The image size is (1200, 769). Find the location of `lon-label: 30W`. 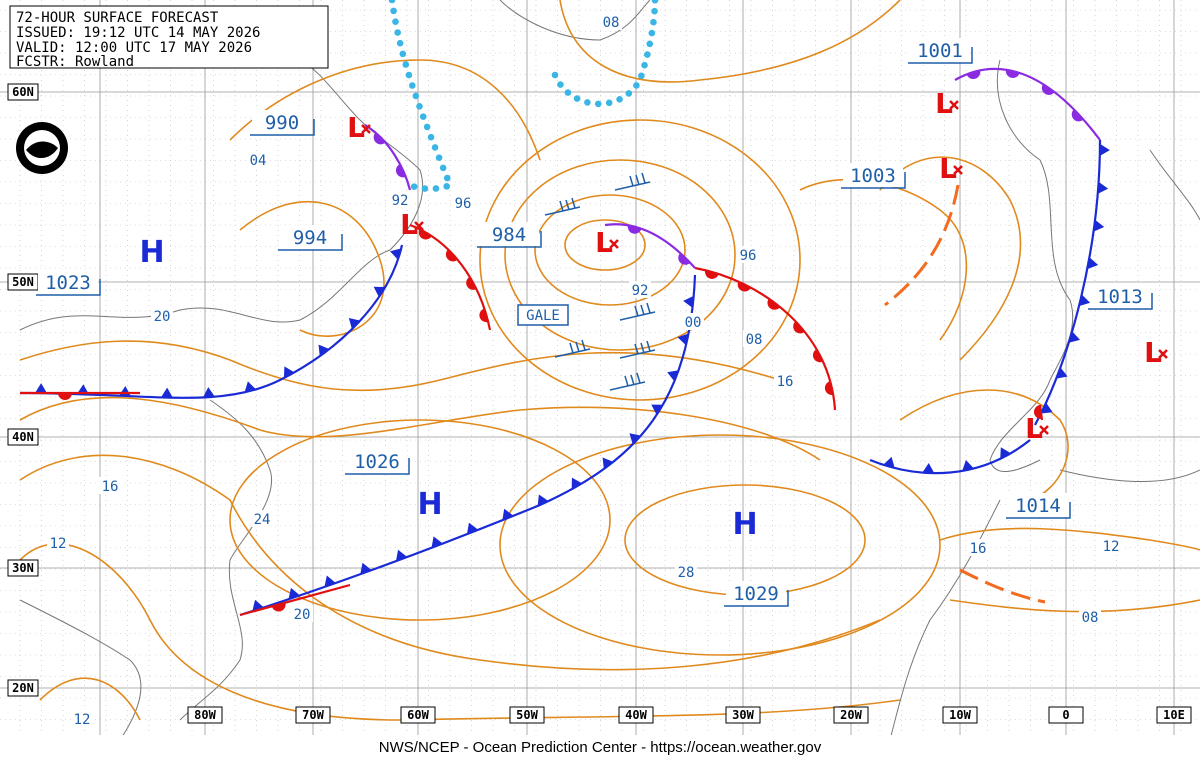

lon-label: 30W is located at coordinates (743, 715).